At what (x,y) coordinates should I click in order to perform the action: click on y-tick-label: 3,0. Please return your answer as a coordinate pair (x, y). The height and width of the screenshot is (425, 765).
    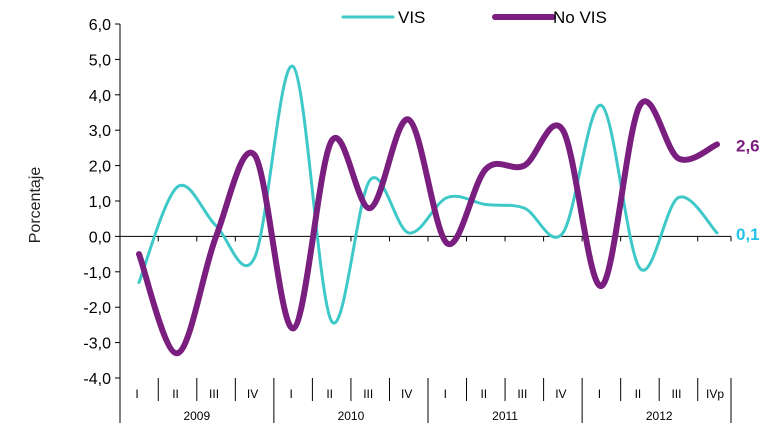
    Looking at the image, I should click on (100, 131).